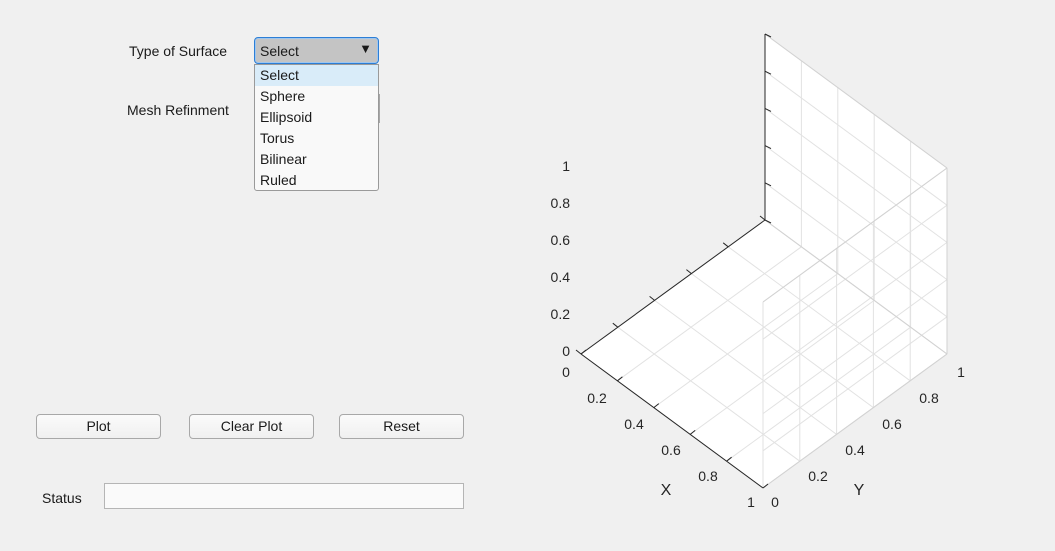 Image resolution: width=1055 pixels, height=551 pixels. What do you see at coordinates (283, 96) in the screenshot?
I see `surface-option-sphere: Sphere` at bounding box center [283, 96].